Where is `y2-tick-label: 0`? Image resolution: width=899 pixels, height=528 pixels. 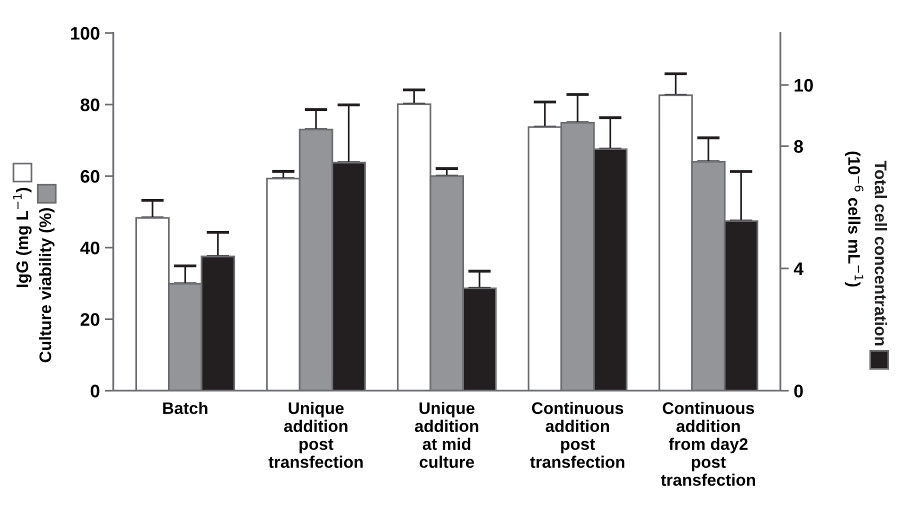
y2-tick-label: 0 is located at coordinates (798, 391).